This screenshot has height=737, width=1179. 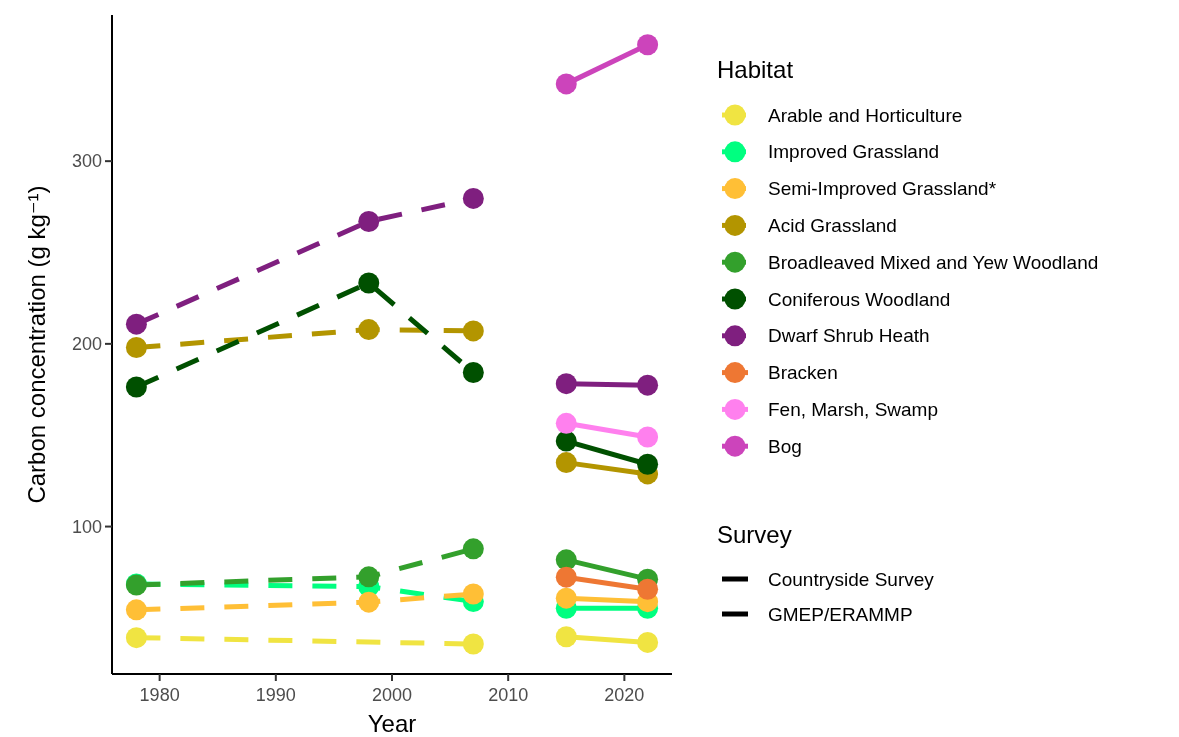 What do you see at coordinates (36, 344) in the screenshot?
I see `y-axis-title: Carbon concentration (g kg⁻¹)` at bounding box center [36, 344].